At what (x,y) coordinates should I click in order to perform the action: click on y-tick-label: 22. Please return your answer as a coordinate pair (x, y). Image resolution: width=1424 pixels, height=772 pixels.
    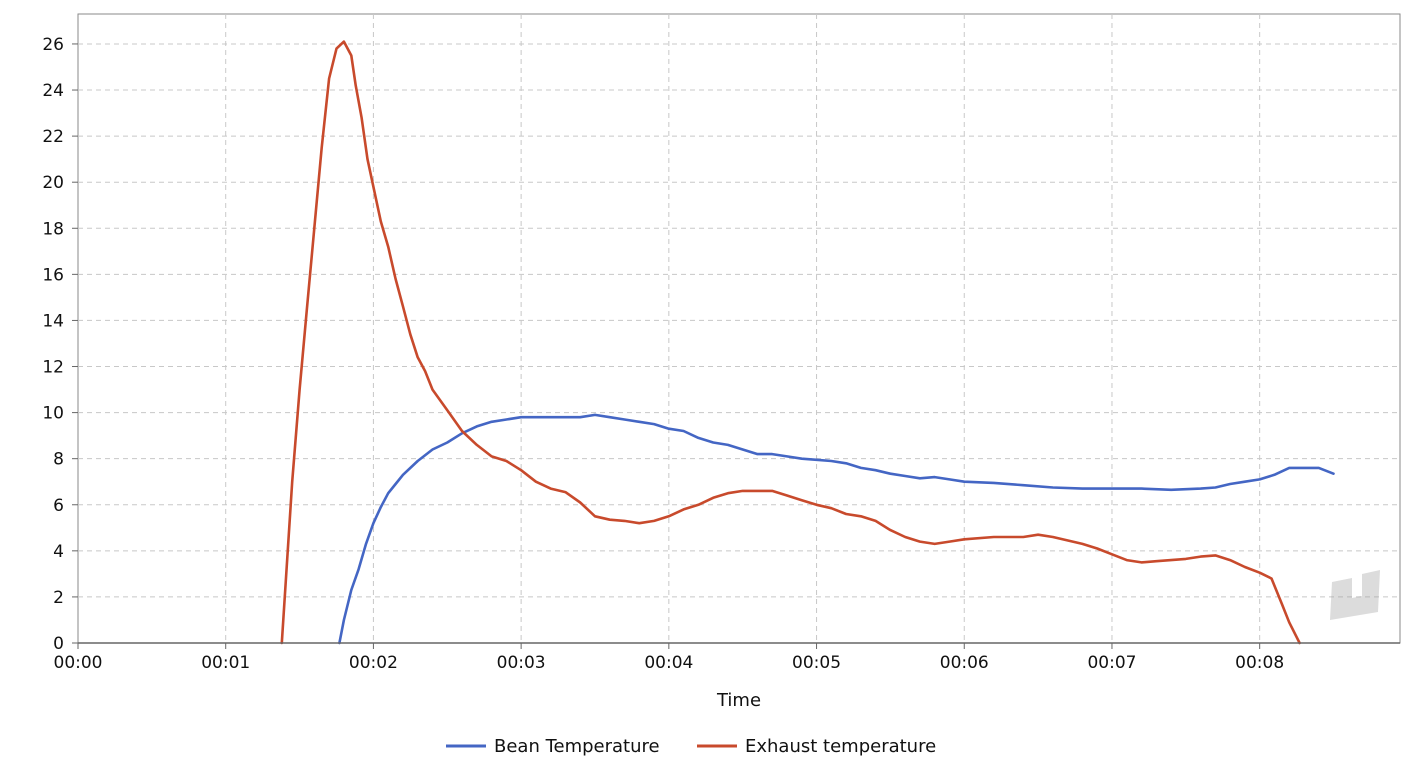
    Looking at the image, I should click on (53, 137).